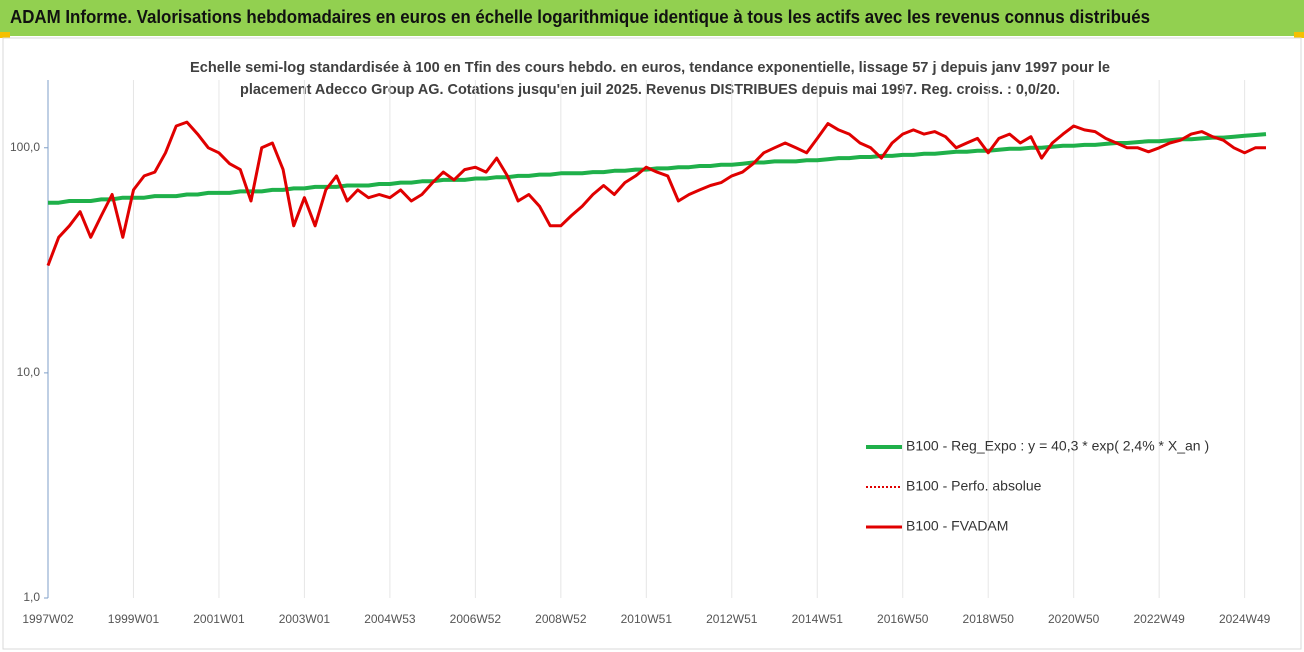 This screenshot has width=1304, height=652. What do you see at coordinates (219, 619) in the screenshot?
I see `x-tick-label: 2001W01` at bounding box center [219, 619].